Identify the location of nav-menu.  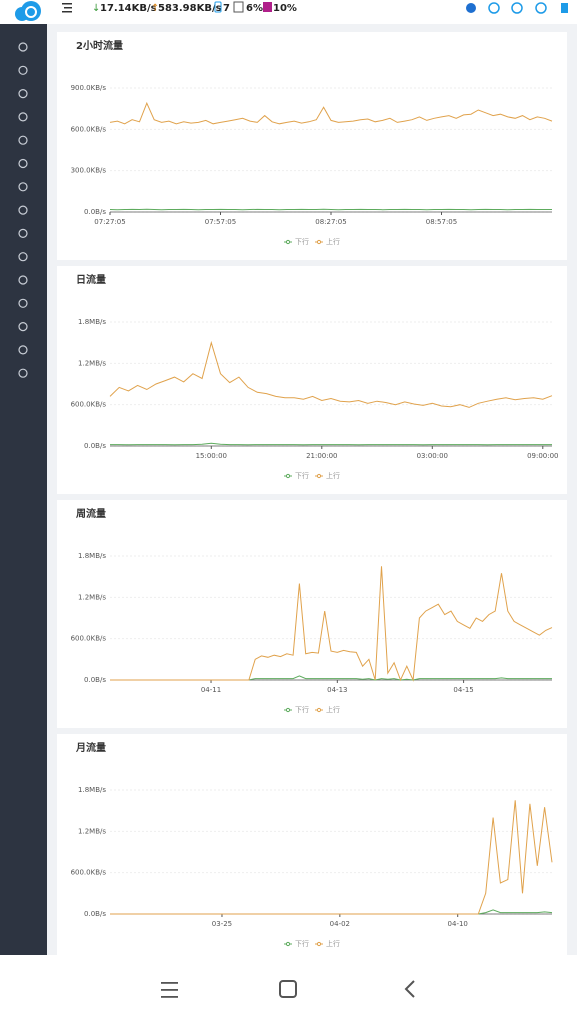
(169, 990).